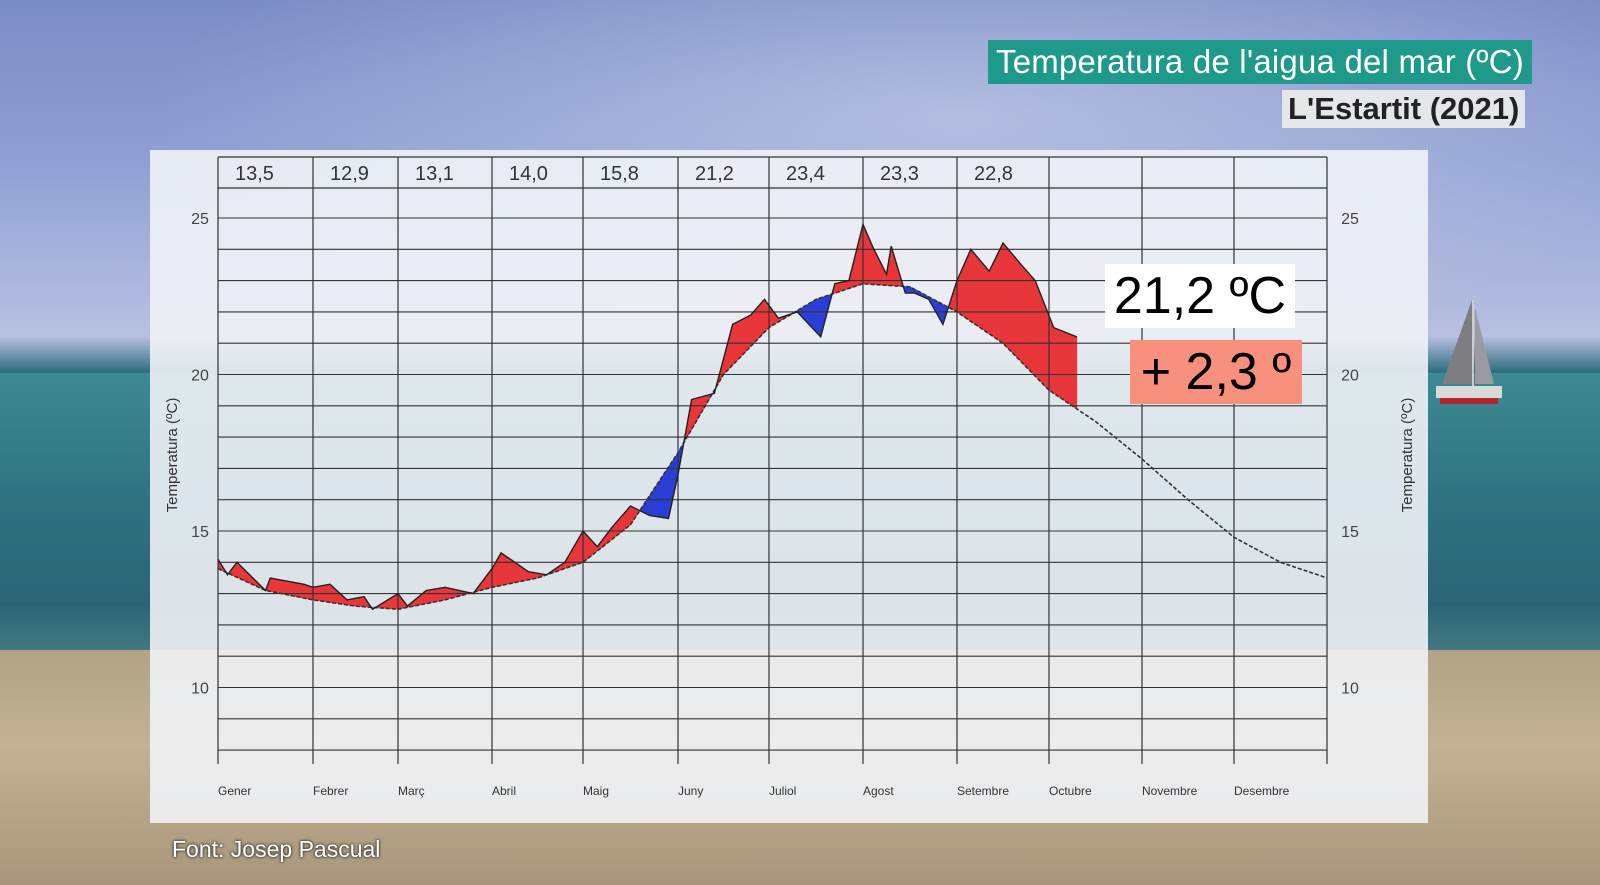 This screenshot has height=885, width=1600. I want to click on month-label: Agost, so click(878, 791).